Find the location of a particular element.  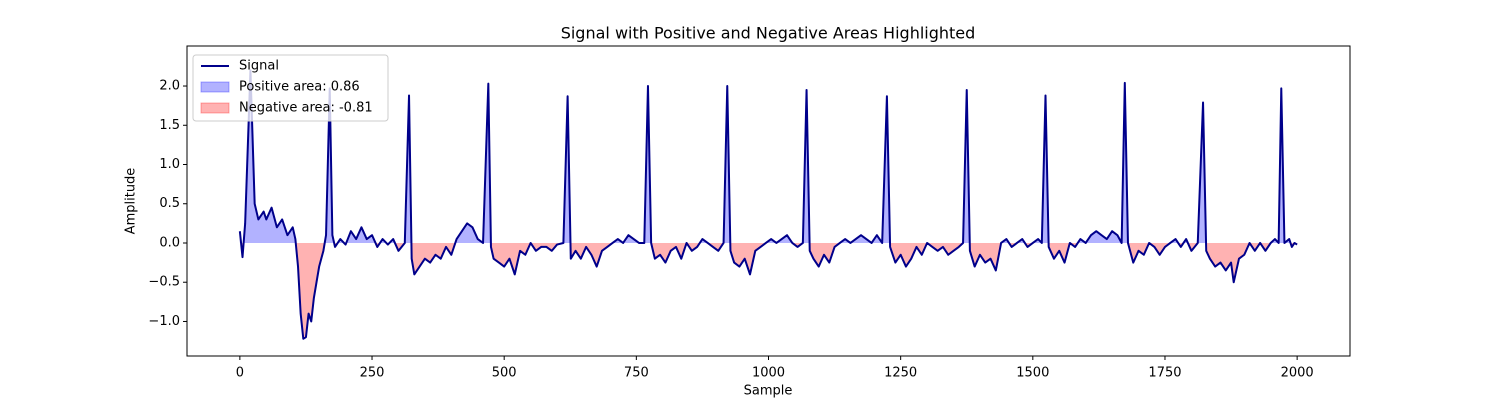

y-tick-label: 1.0 is located at coordinates (169, 164).